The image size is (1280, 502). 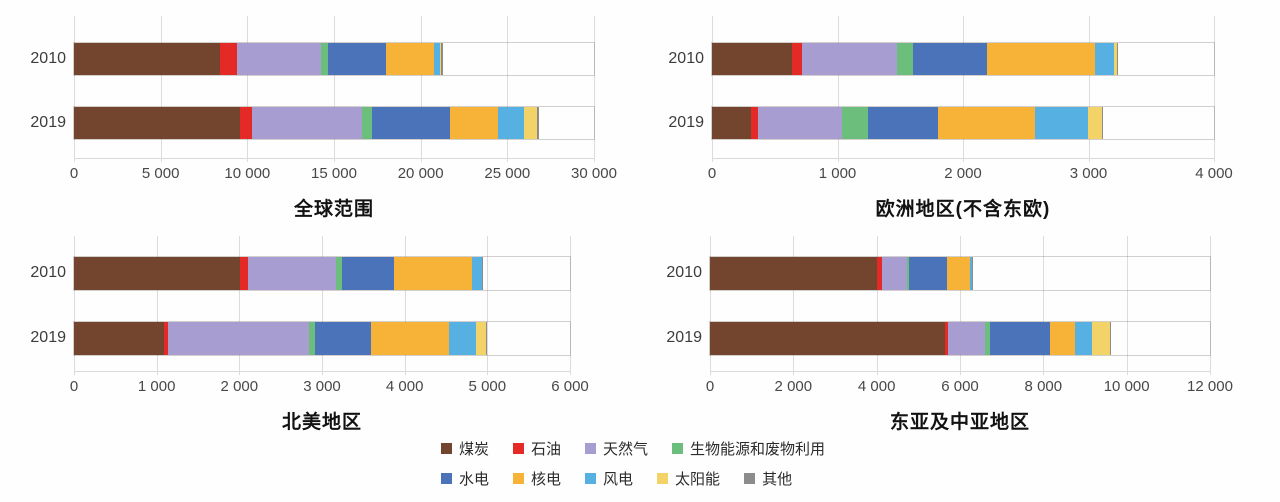 What do you see at coordinates (546, 479) in the screenshot?
I see `legend-label: 核电` at bounding box center [546, 479].